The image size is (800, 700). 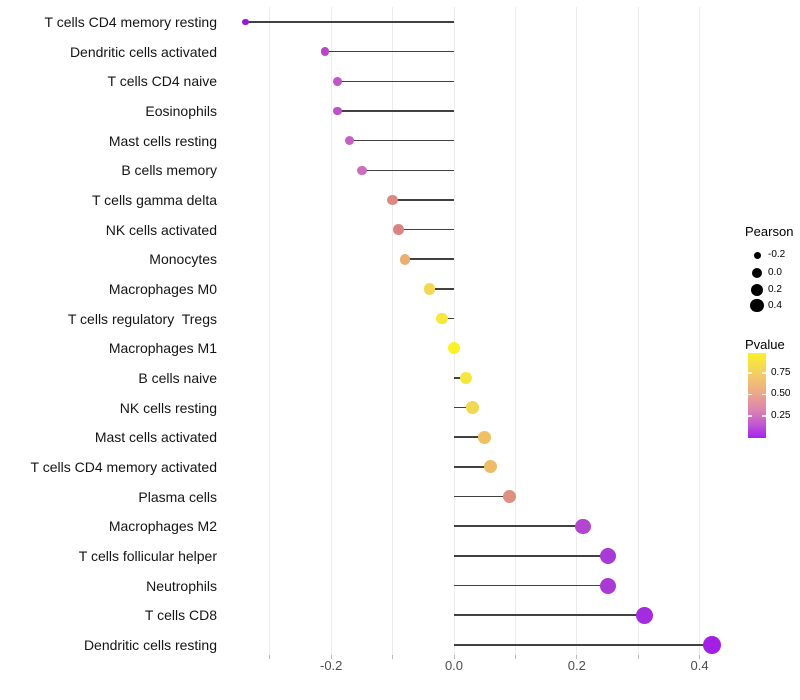 I want to click on colorbar-label: 0.25, so click(x=781, y=415).